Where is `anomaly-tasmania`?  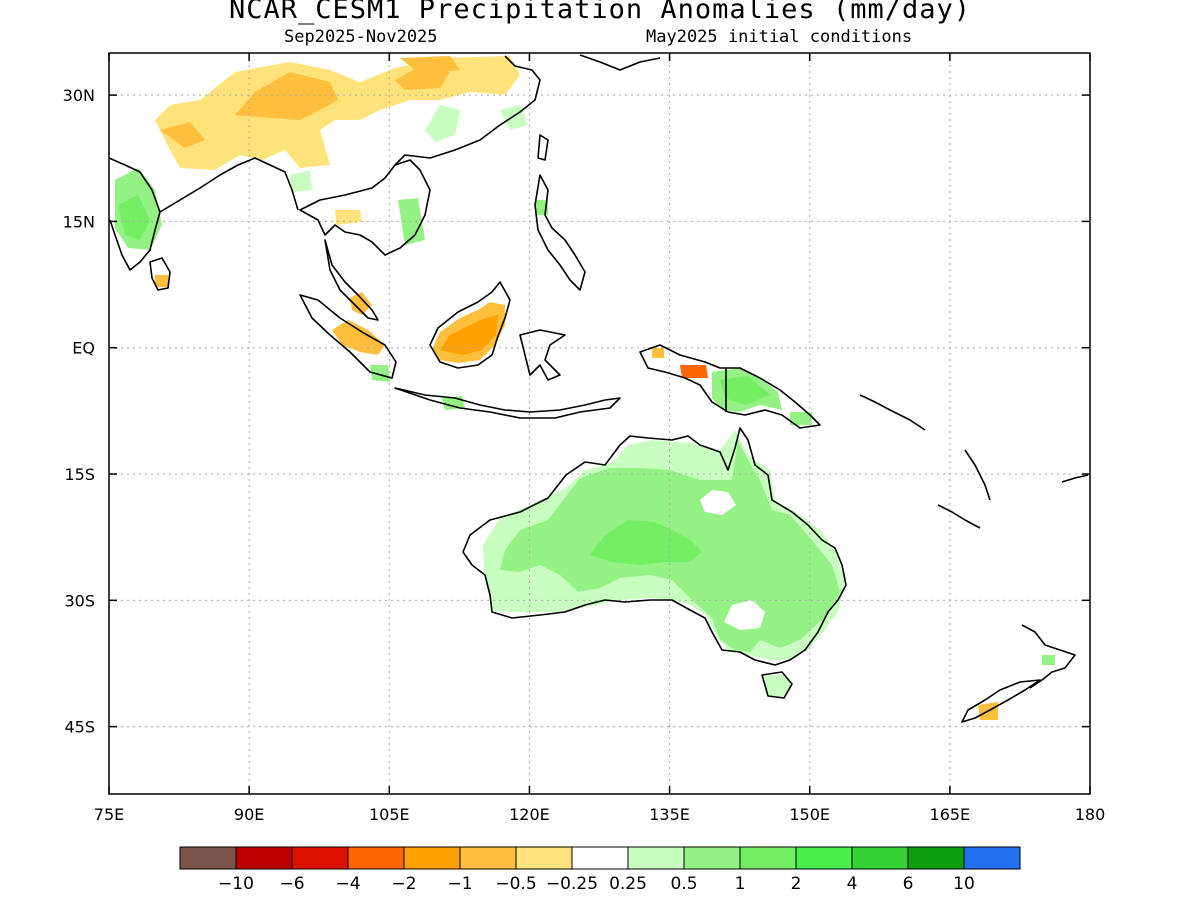
anomaly-tasmania is located at coordinates (777, 686).